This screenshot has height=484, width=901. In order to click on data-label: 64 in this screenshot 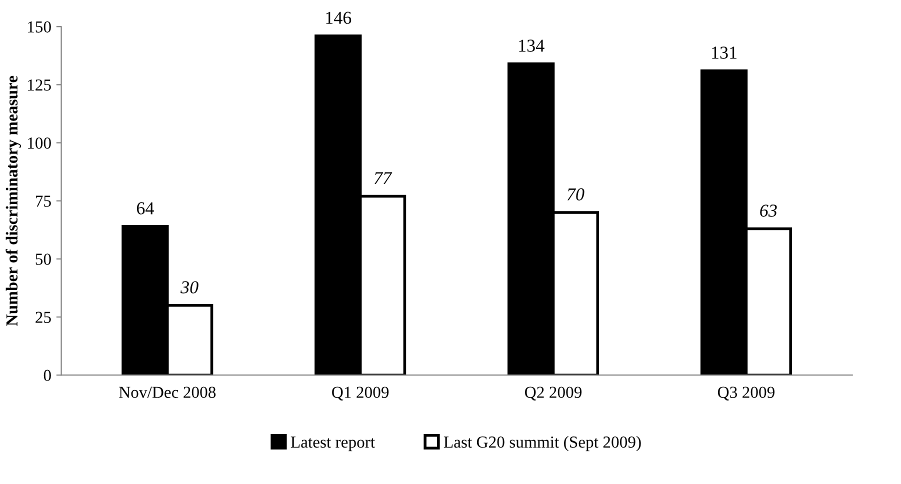, I will do `click(145, 208)`.